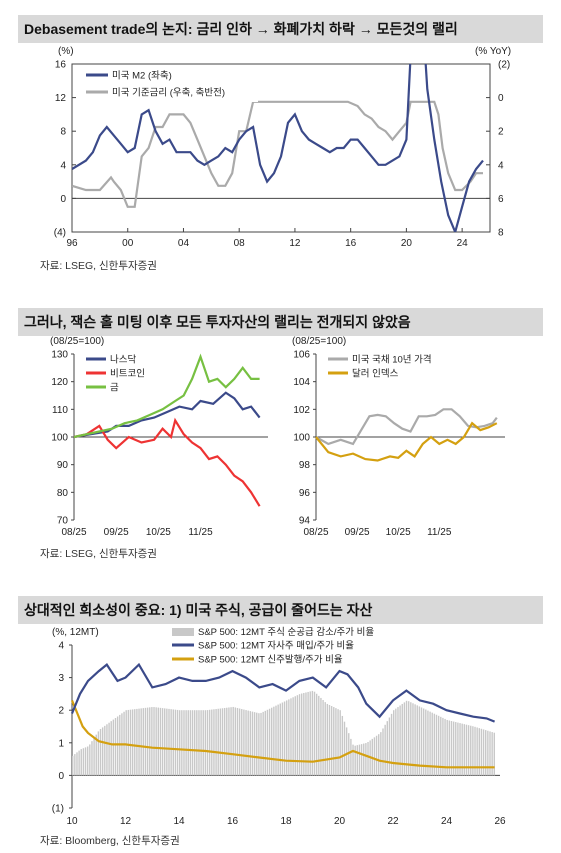  What do you see at coordinates (75, 632) in the screenshot?
I see `chart3-unit: (%, 12MT)` at bounding box center [75, 632].